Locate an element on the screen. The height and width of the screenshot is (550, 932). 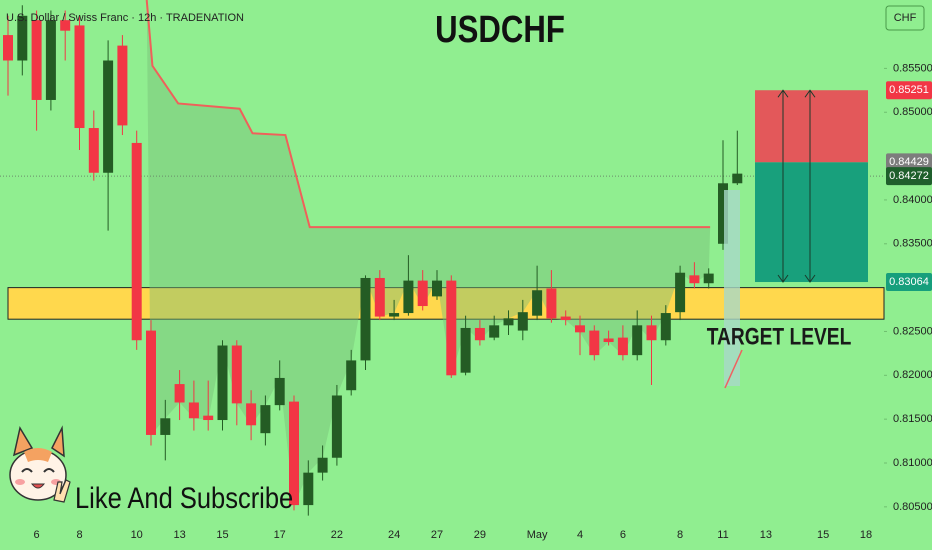
y-tick-label: 0.85500 is located at coordinates (912, 68).